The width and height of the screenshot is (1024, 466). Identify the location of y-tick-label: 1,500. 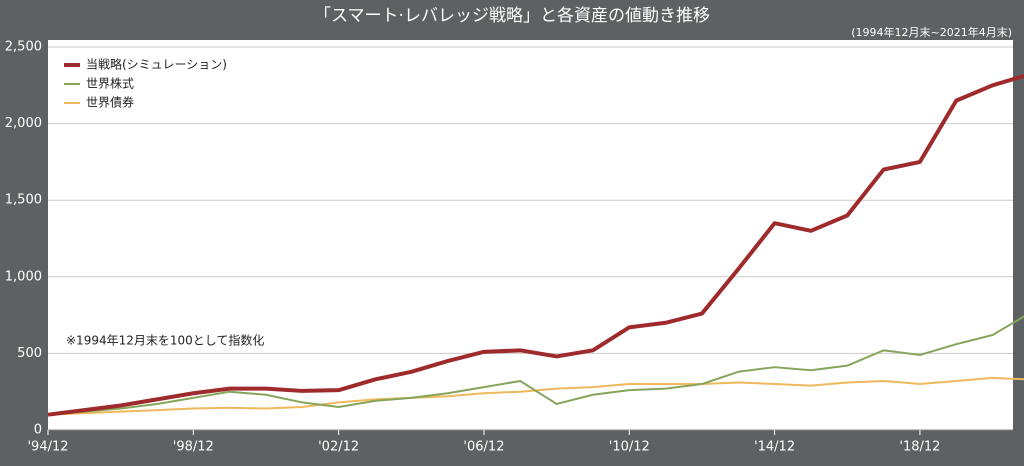
(23, 200).